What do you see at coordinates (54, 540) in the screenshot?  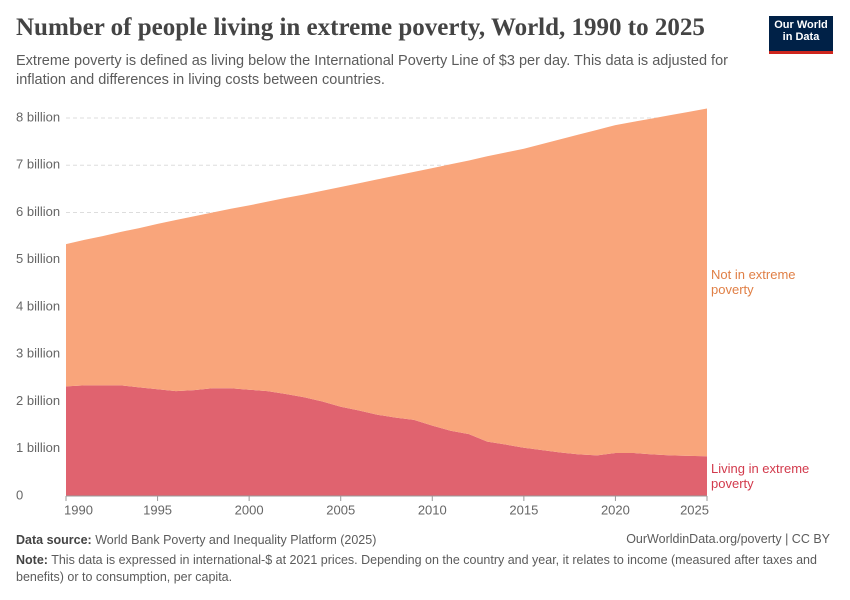 I see `source-label: Data source:` at bounding box center [54, 540].